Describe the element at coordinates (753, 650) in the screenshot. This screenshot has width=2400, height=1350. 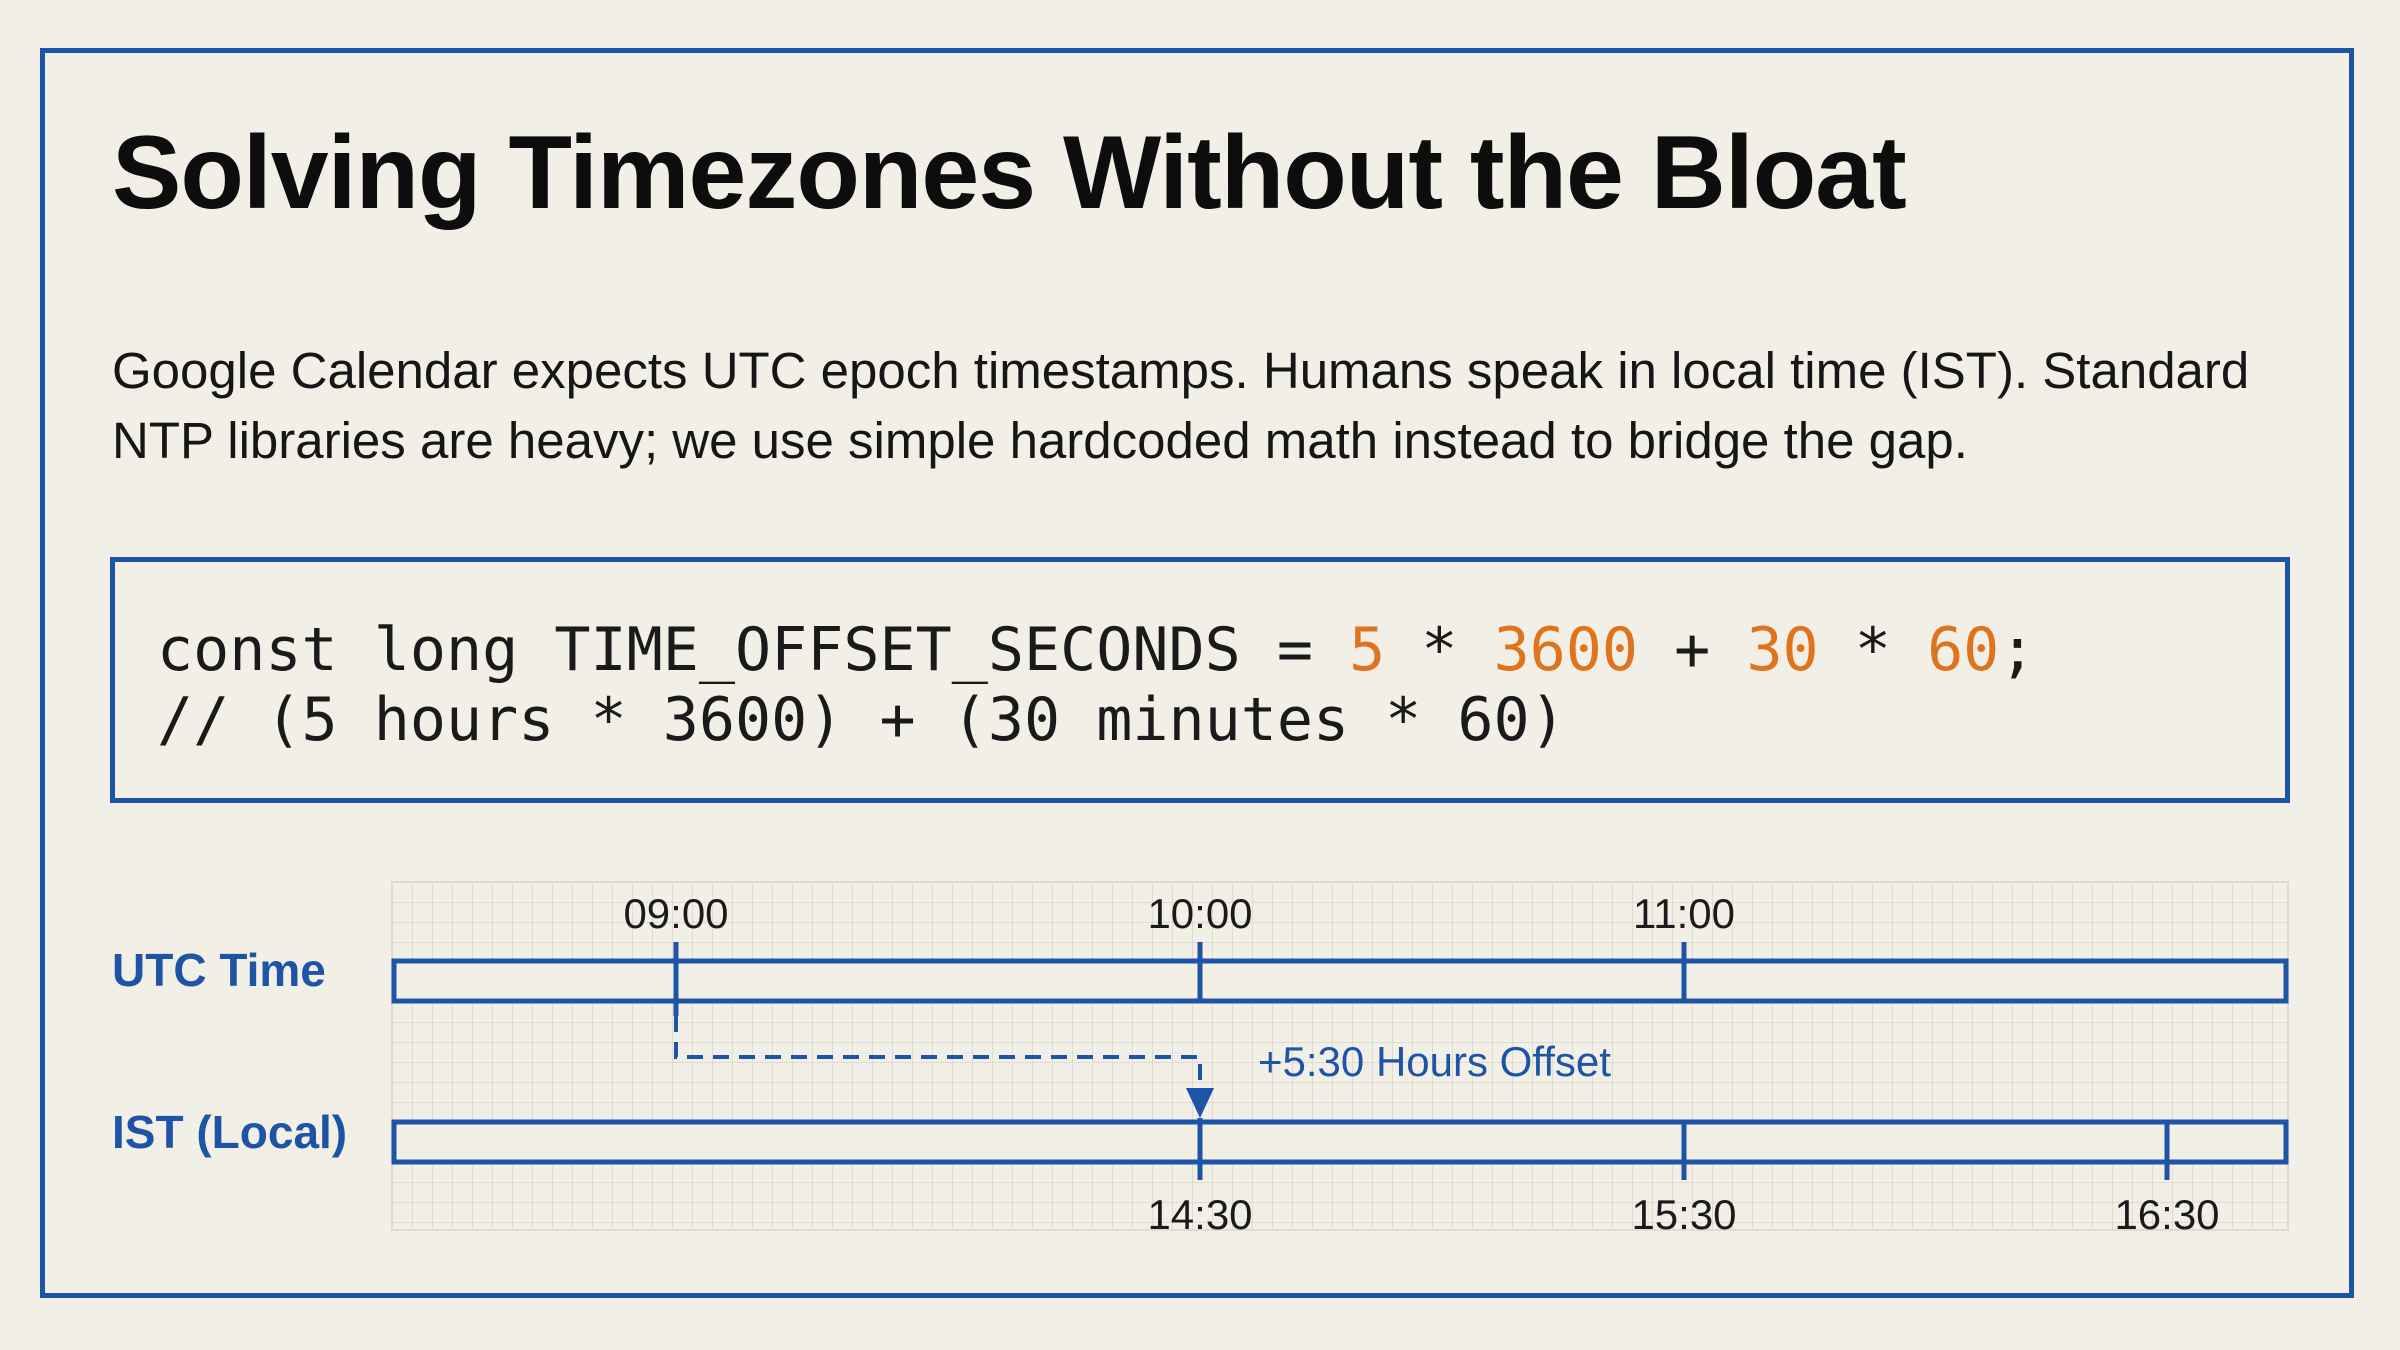
I see `code-declaration: const long TIME_OFFSET_SECONDS =` at that location.